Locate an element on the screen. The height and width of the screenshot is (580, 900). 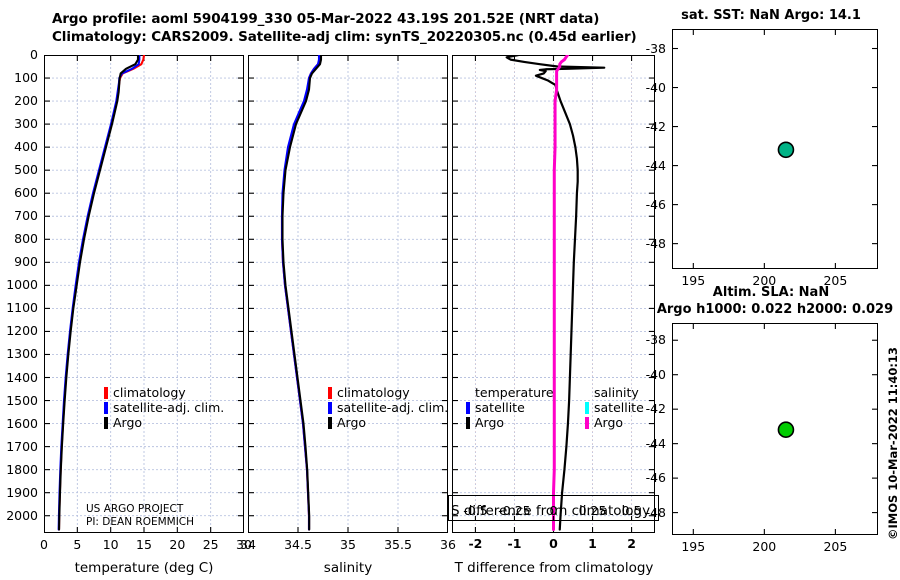
legend-title-temperature: temperature is located at coordinates (510, 392).